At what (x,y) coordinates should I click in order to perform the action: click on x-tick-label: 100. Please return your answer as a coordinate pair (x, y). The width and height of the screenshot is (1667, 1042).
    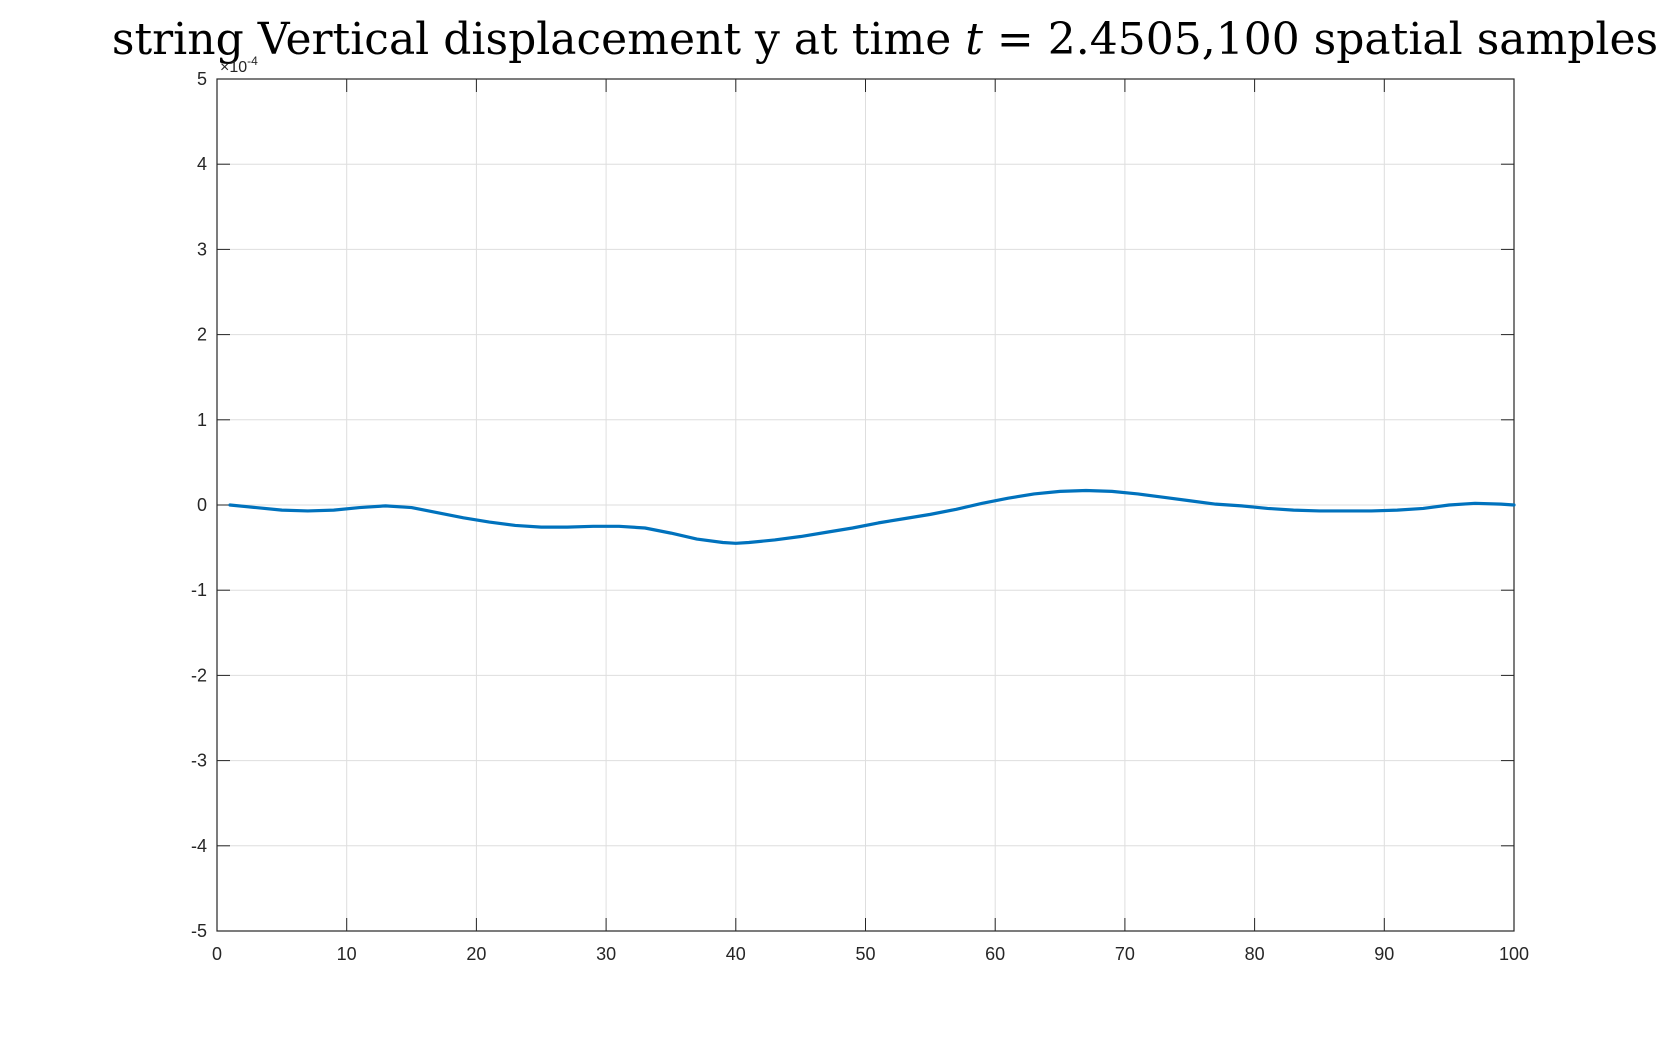
    Looking at the image, I should click on (1514, 954).